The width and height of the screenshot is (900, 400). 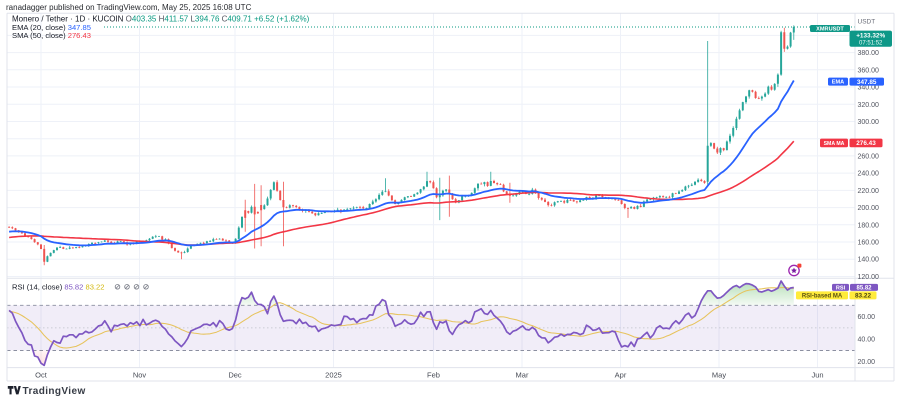 What do you see at coordinates (869, 70) in the screenshot?
I see `svg-text: 360.00` at bounding box center [869, 70].